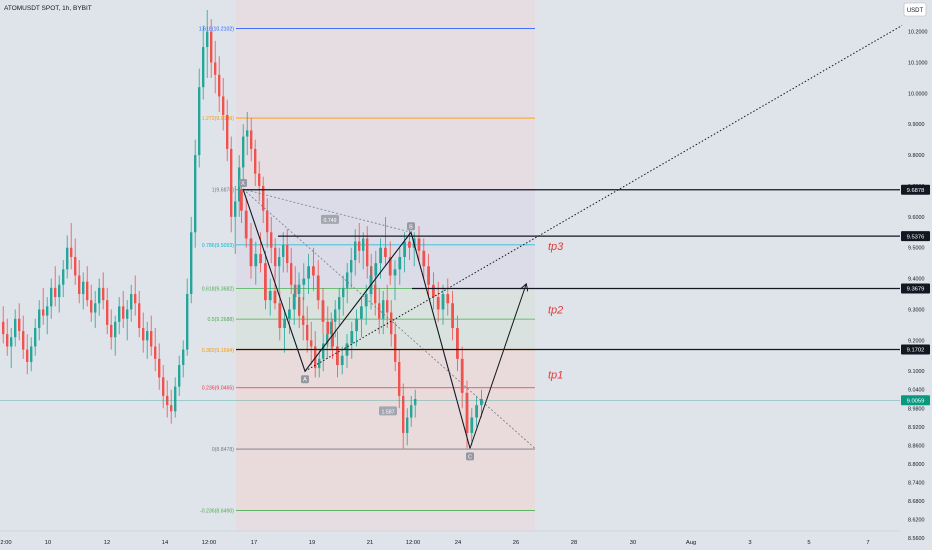 Image resolution: width=932 pixels, height=550 pixels. What do you see at coordinates (918, 94) in the screenshot?
I see `price-tick-label: 10.0000` at bounding box center [918, 94].